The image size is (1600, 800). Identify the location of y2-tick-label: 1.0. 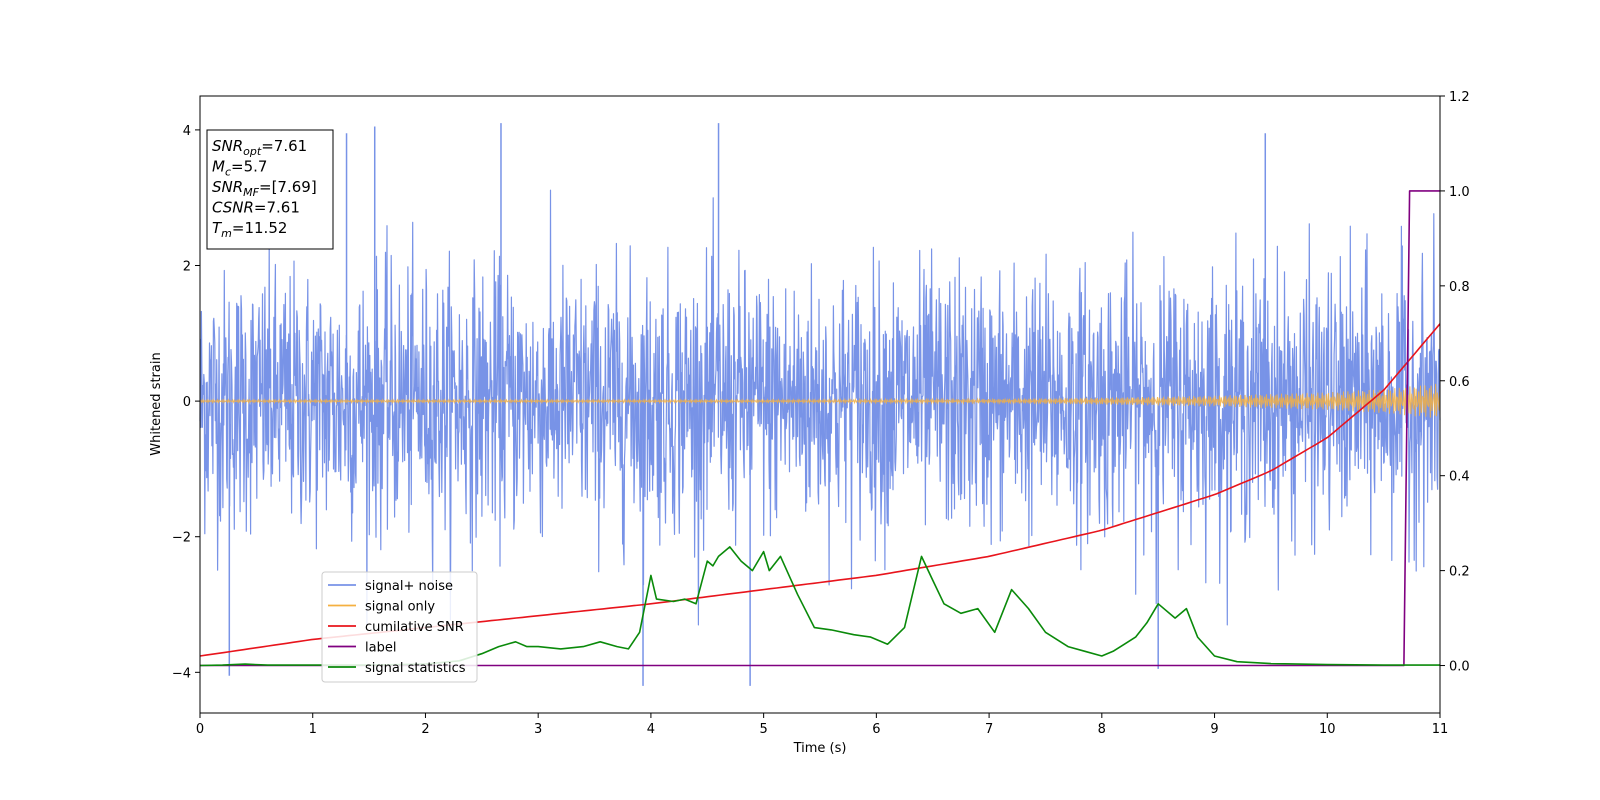
(1459, 192).